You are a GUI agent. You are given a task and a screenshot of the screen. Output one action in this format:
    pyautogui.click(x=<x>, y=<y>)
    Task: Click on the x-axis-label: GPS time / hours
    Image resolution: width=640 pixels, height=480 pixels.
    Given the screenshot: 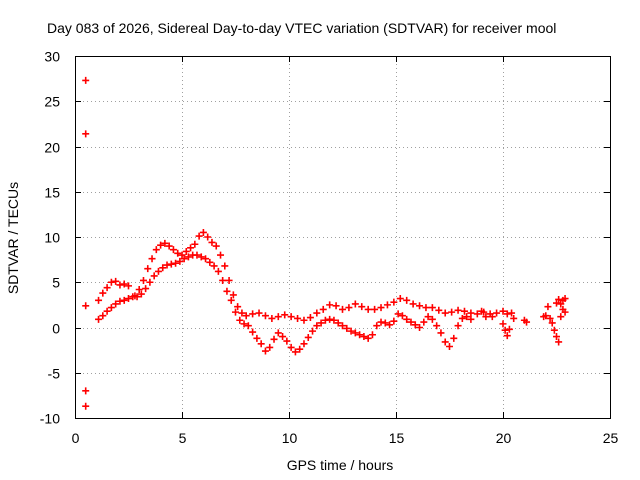 What is the action you would take?
    pyautogui.click(x=340, y=465)
    